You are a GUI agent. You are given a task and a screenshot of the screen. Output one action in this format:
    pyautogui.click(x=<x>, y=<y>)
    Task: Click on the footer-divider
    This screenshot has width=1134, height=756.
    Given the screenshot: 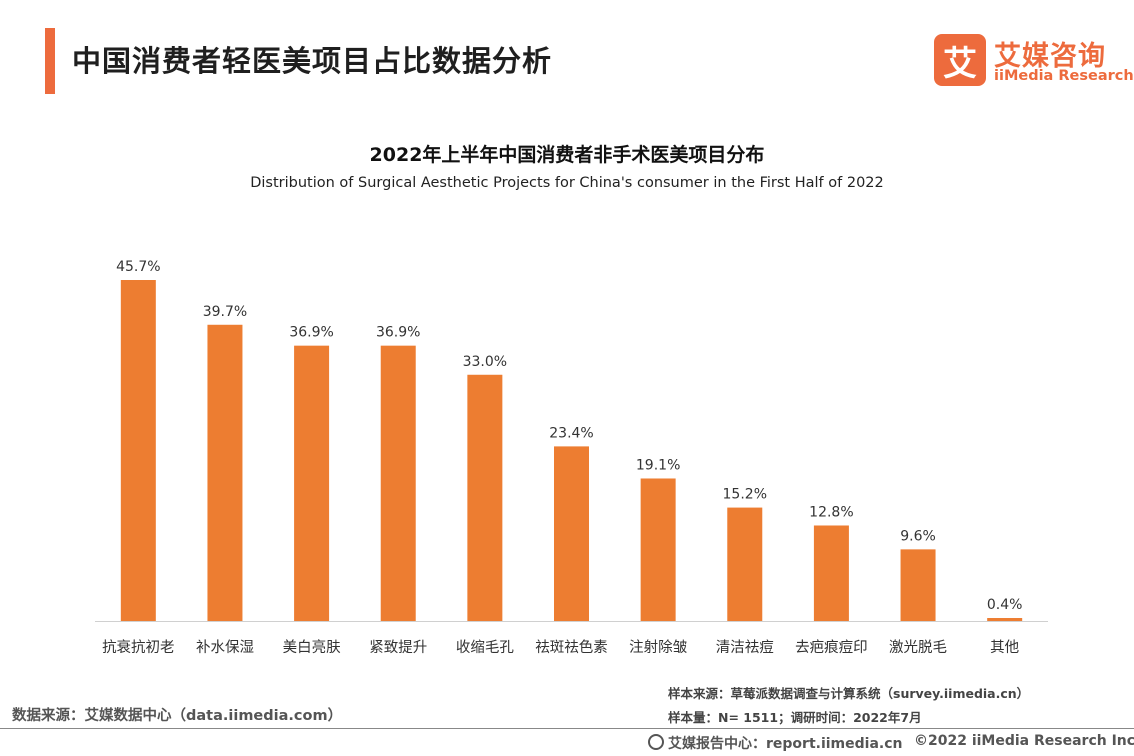 What is the action you would take?
    pyautogui.click(x=567, y=728)
    